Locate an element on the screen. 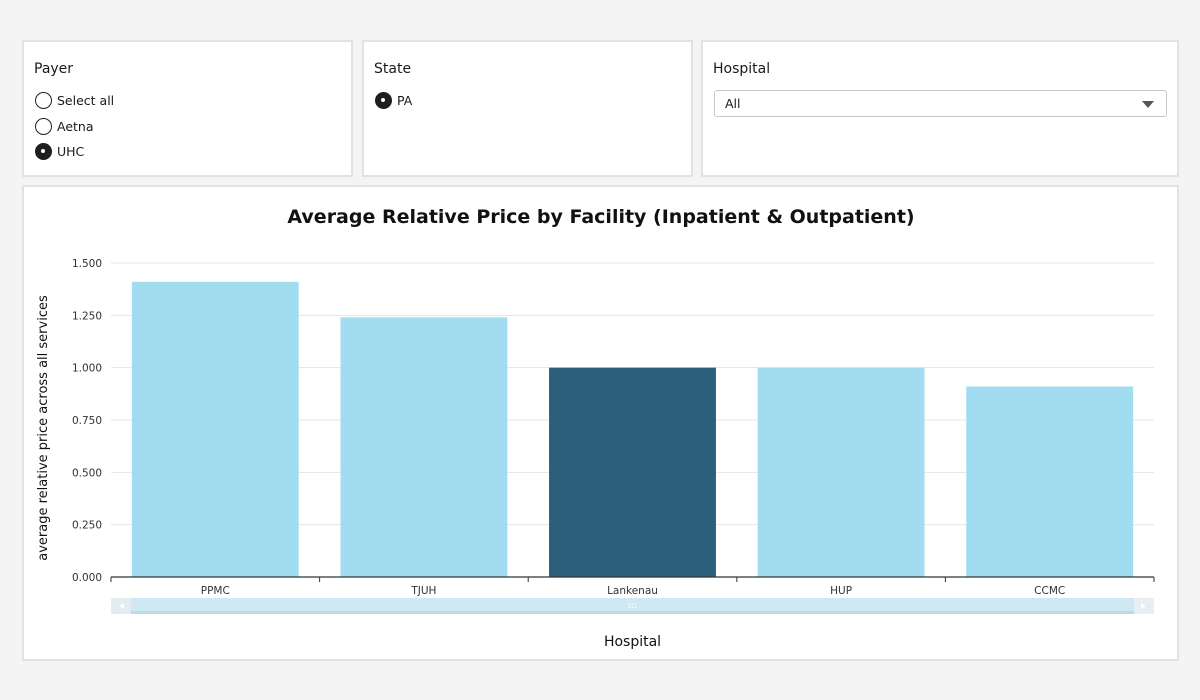 The width and height of the screenshot is (1200, 700). payer-radio-uhc is located at coordinates (43, 151).